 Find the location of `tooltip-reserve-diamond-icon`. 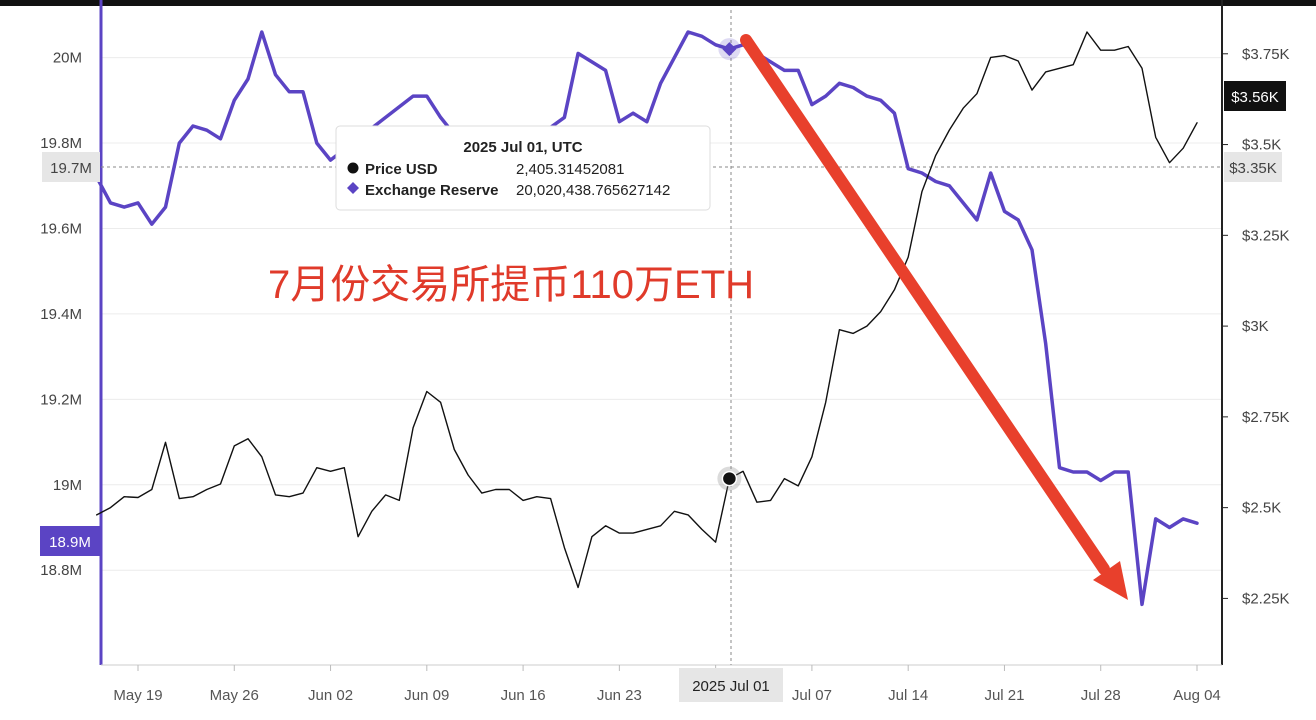

tooltip-reserve-diamond-icon is located at coordinates (353, 188).